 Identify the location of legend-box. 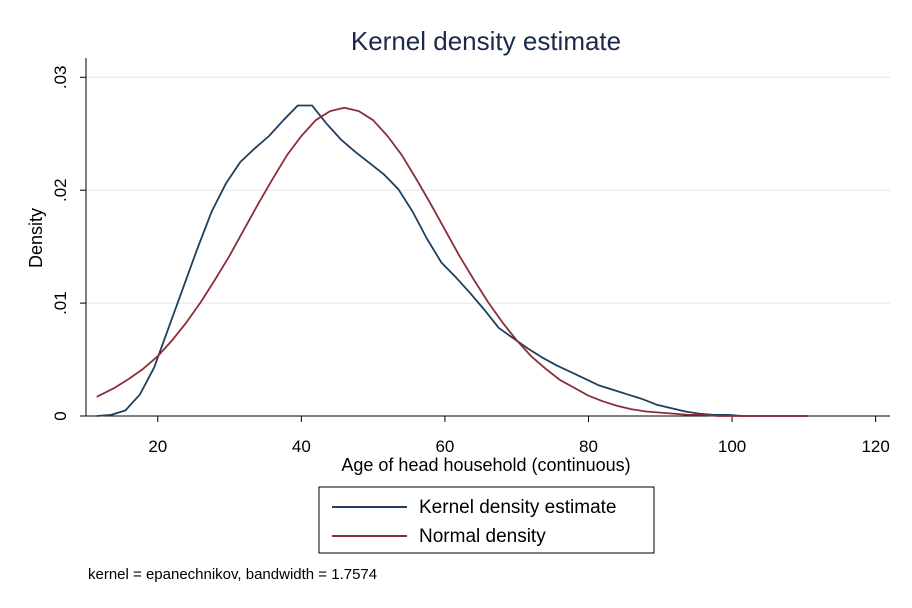
(486, 520).